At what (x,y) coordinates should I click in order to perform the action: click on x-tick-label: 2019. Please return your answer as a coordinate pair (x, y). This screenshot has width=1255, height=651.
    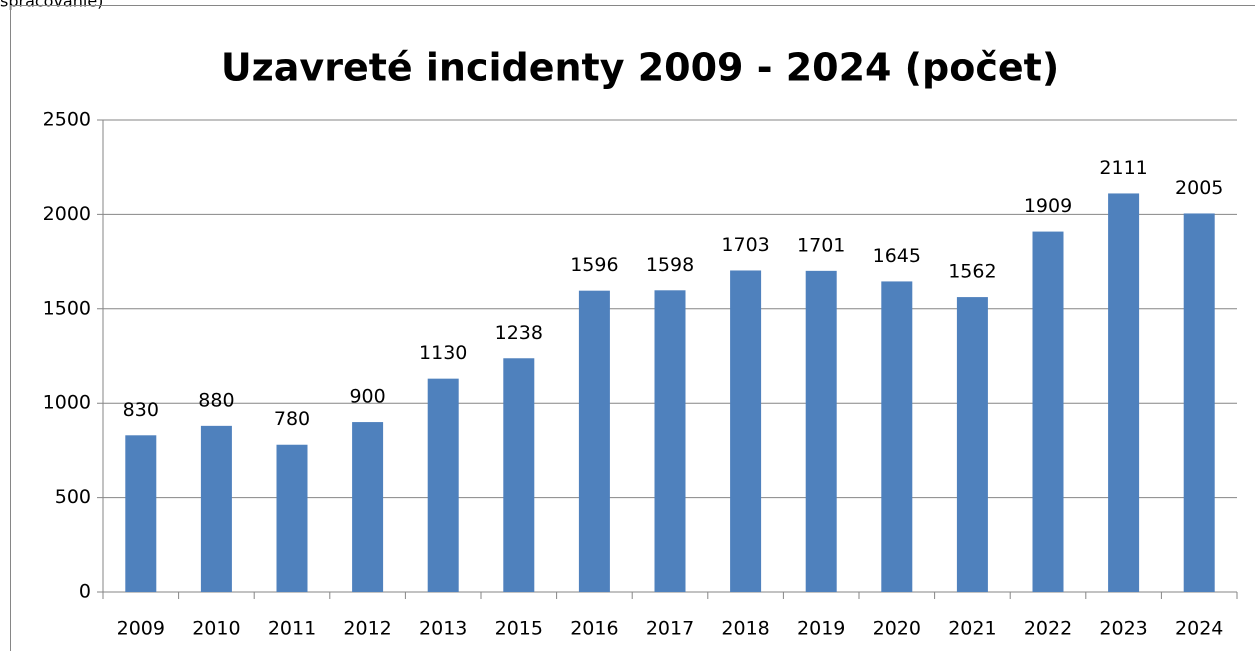
    Looking at the image, I should click on (821, 629).